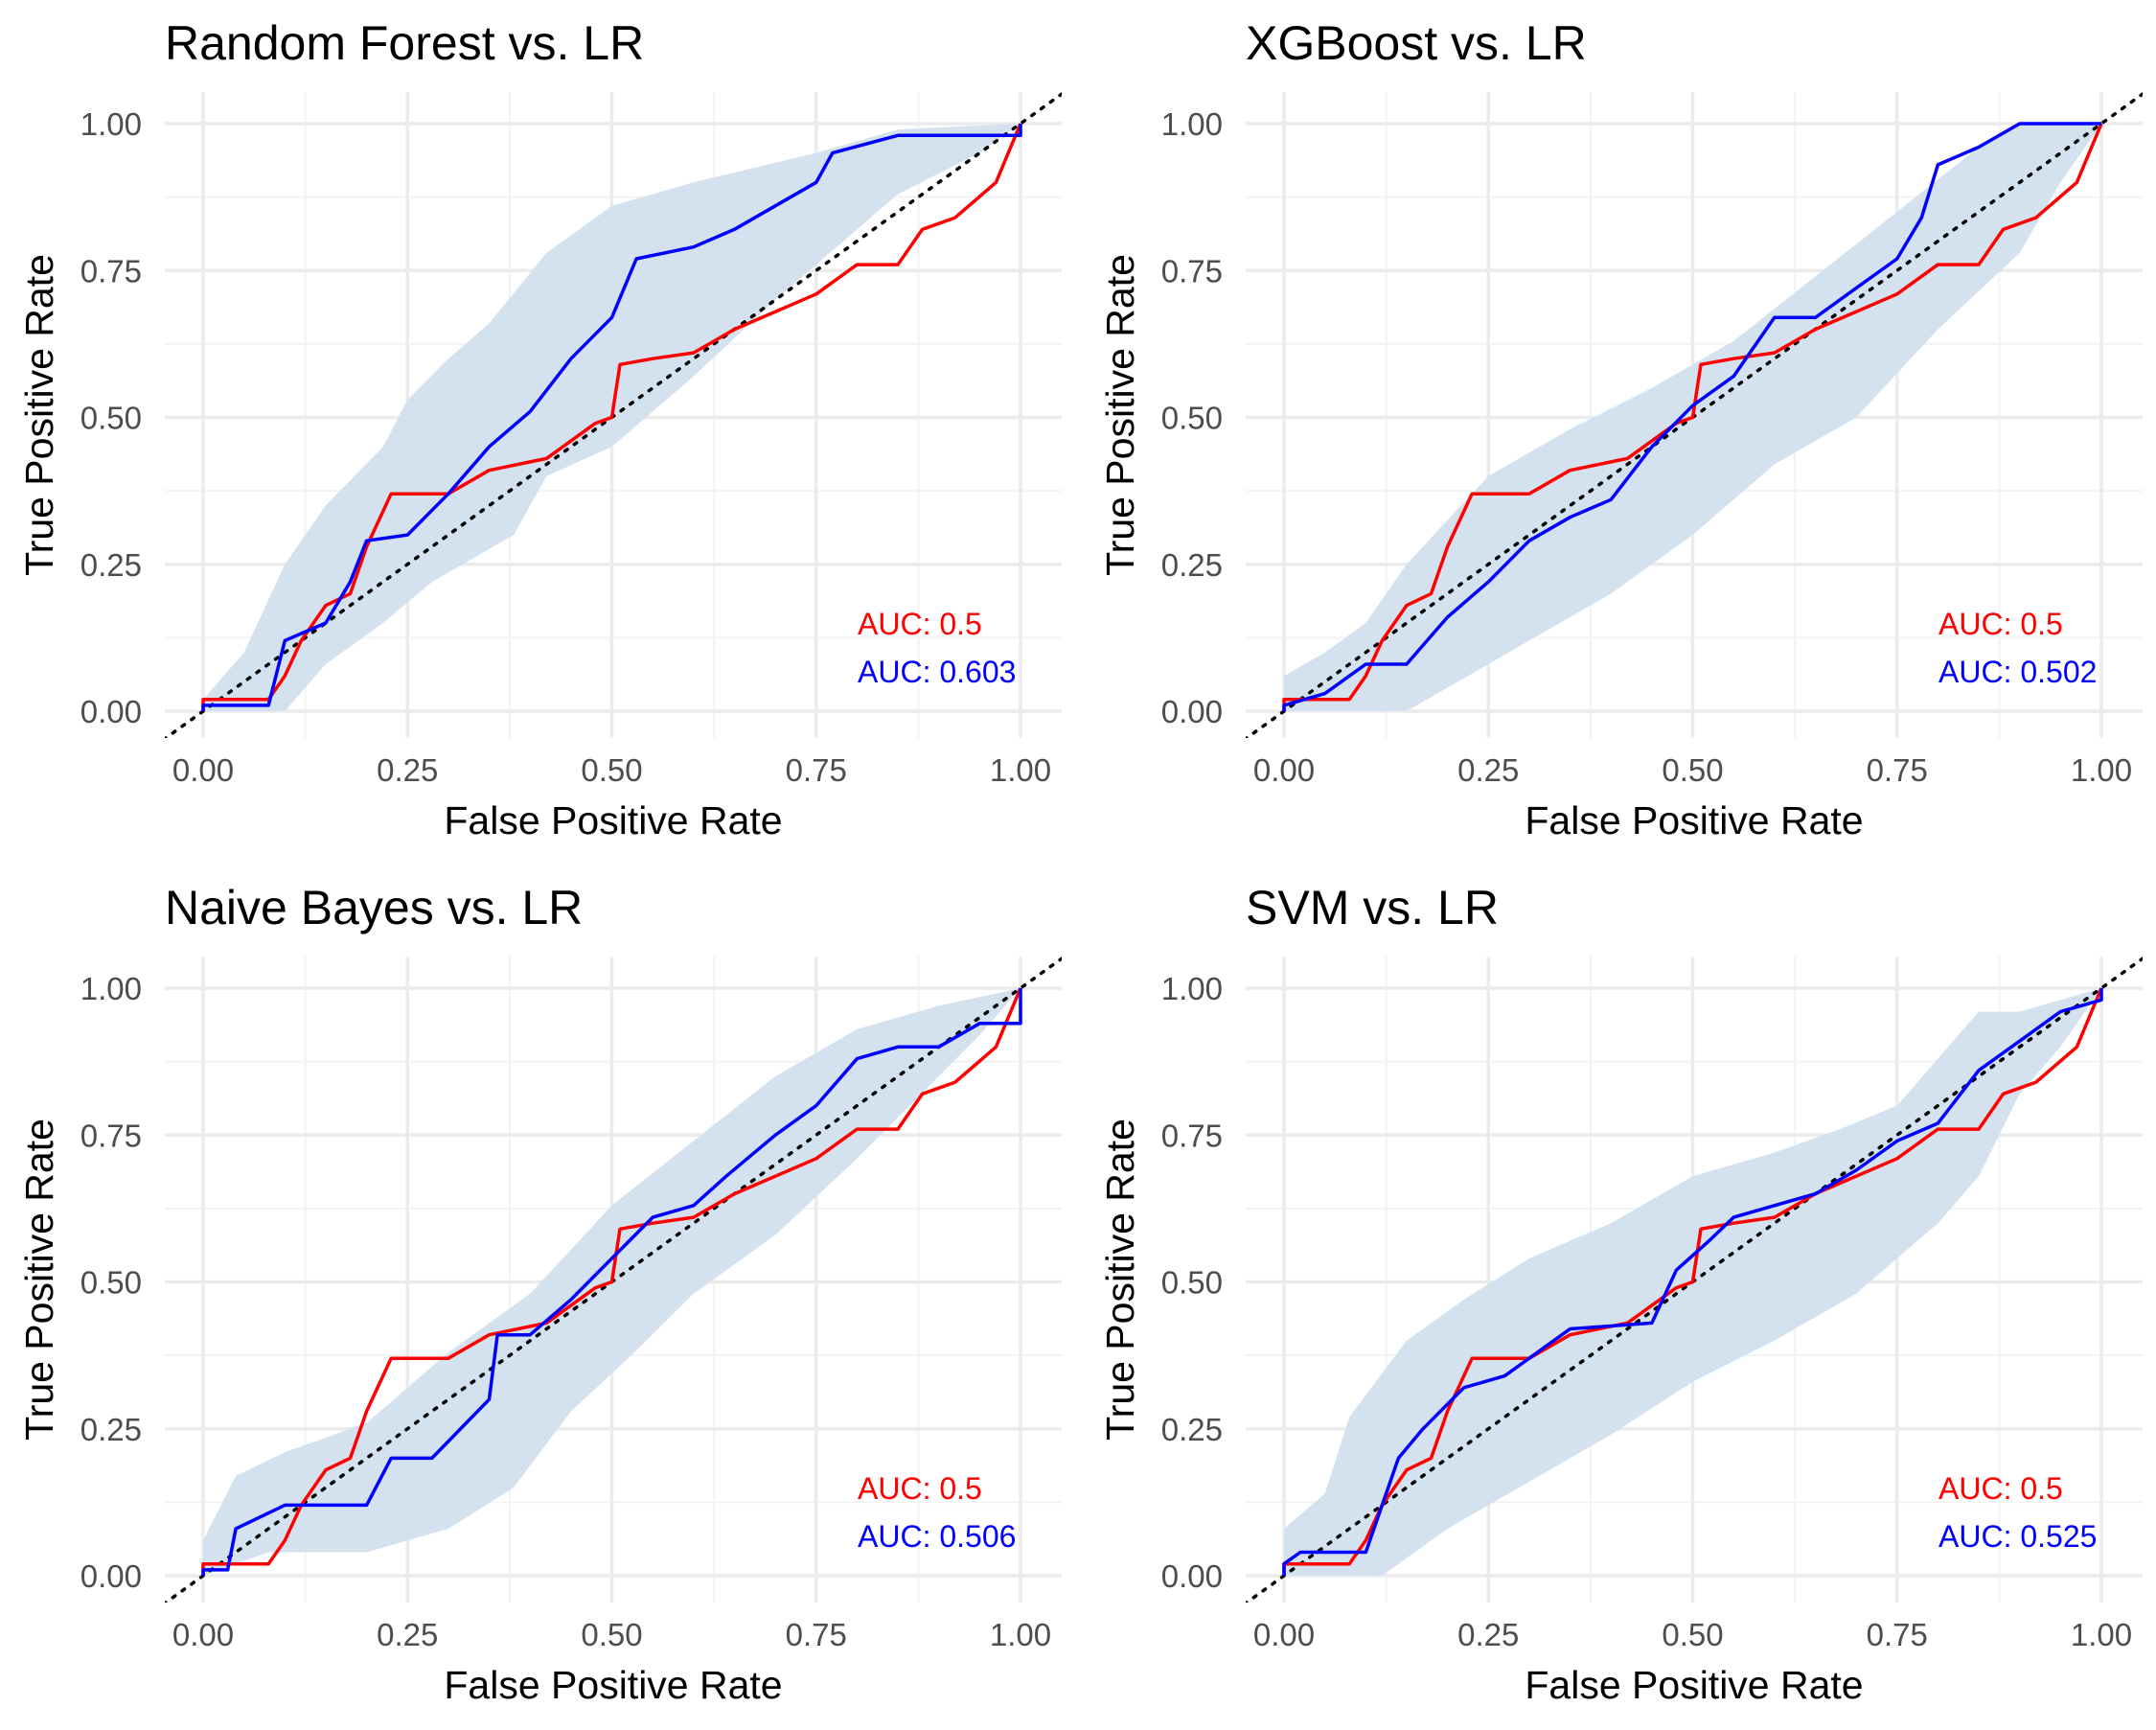 The width and height of the screenshot is (2156, 1730). Describe the element at coordinates (1416, 43) in the screenshot. I see `chart-title: XGBoost vs. LR` at that location.